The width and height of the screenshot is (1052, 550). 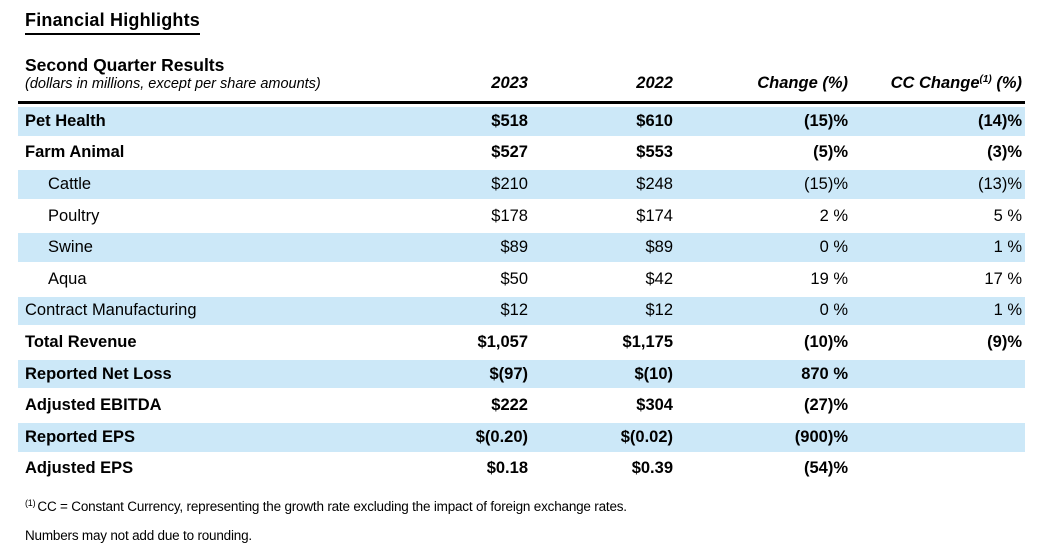 I want to click on value-2022: $(0.02), so click(x=600, y=437).